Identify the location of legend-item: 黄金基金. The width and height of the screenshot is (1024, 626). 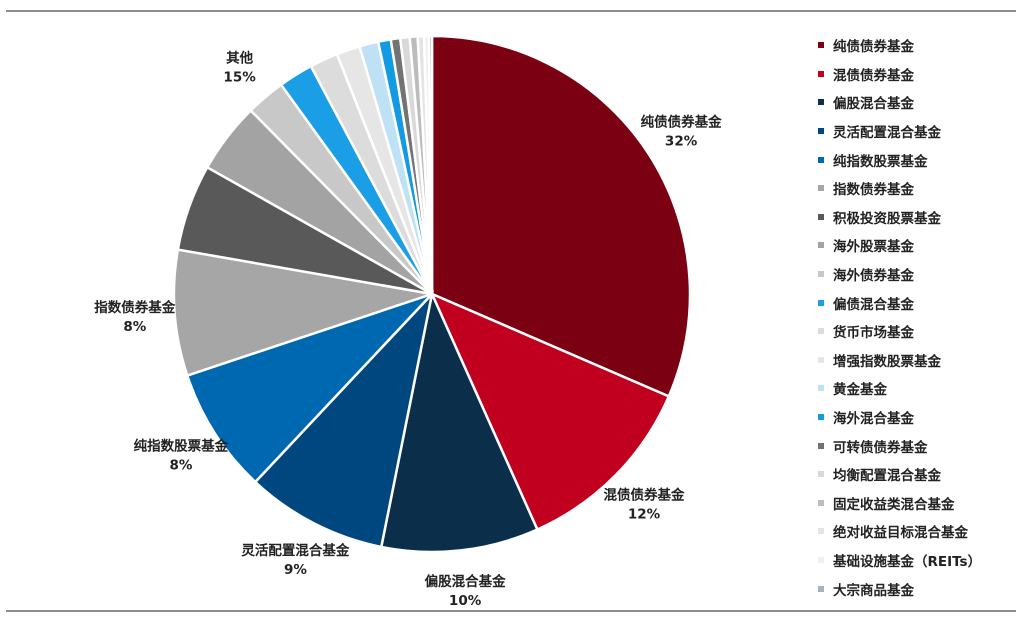
(918, 388).